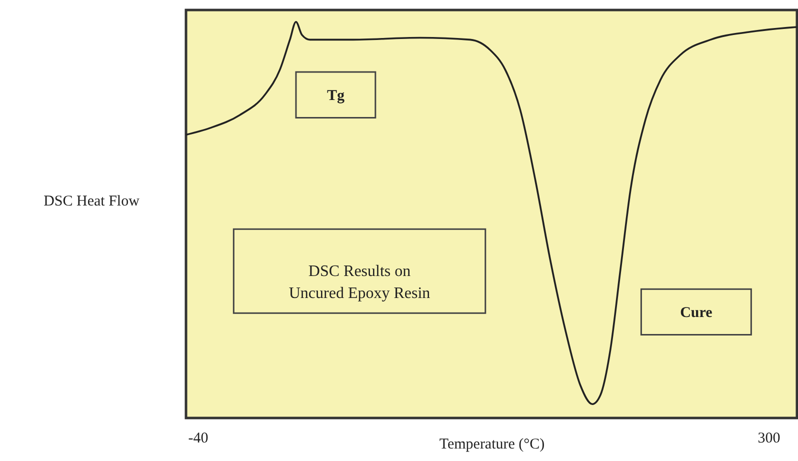 The width and height of the screenshot is (798, 461). What do you see at coordinates (769, 438) in the screenshot?
I see `x-tick-label: 300` at bounding box center [769, 438].